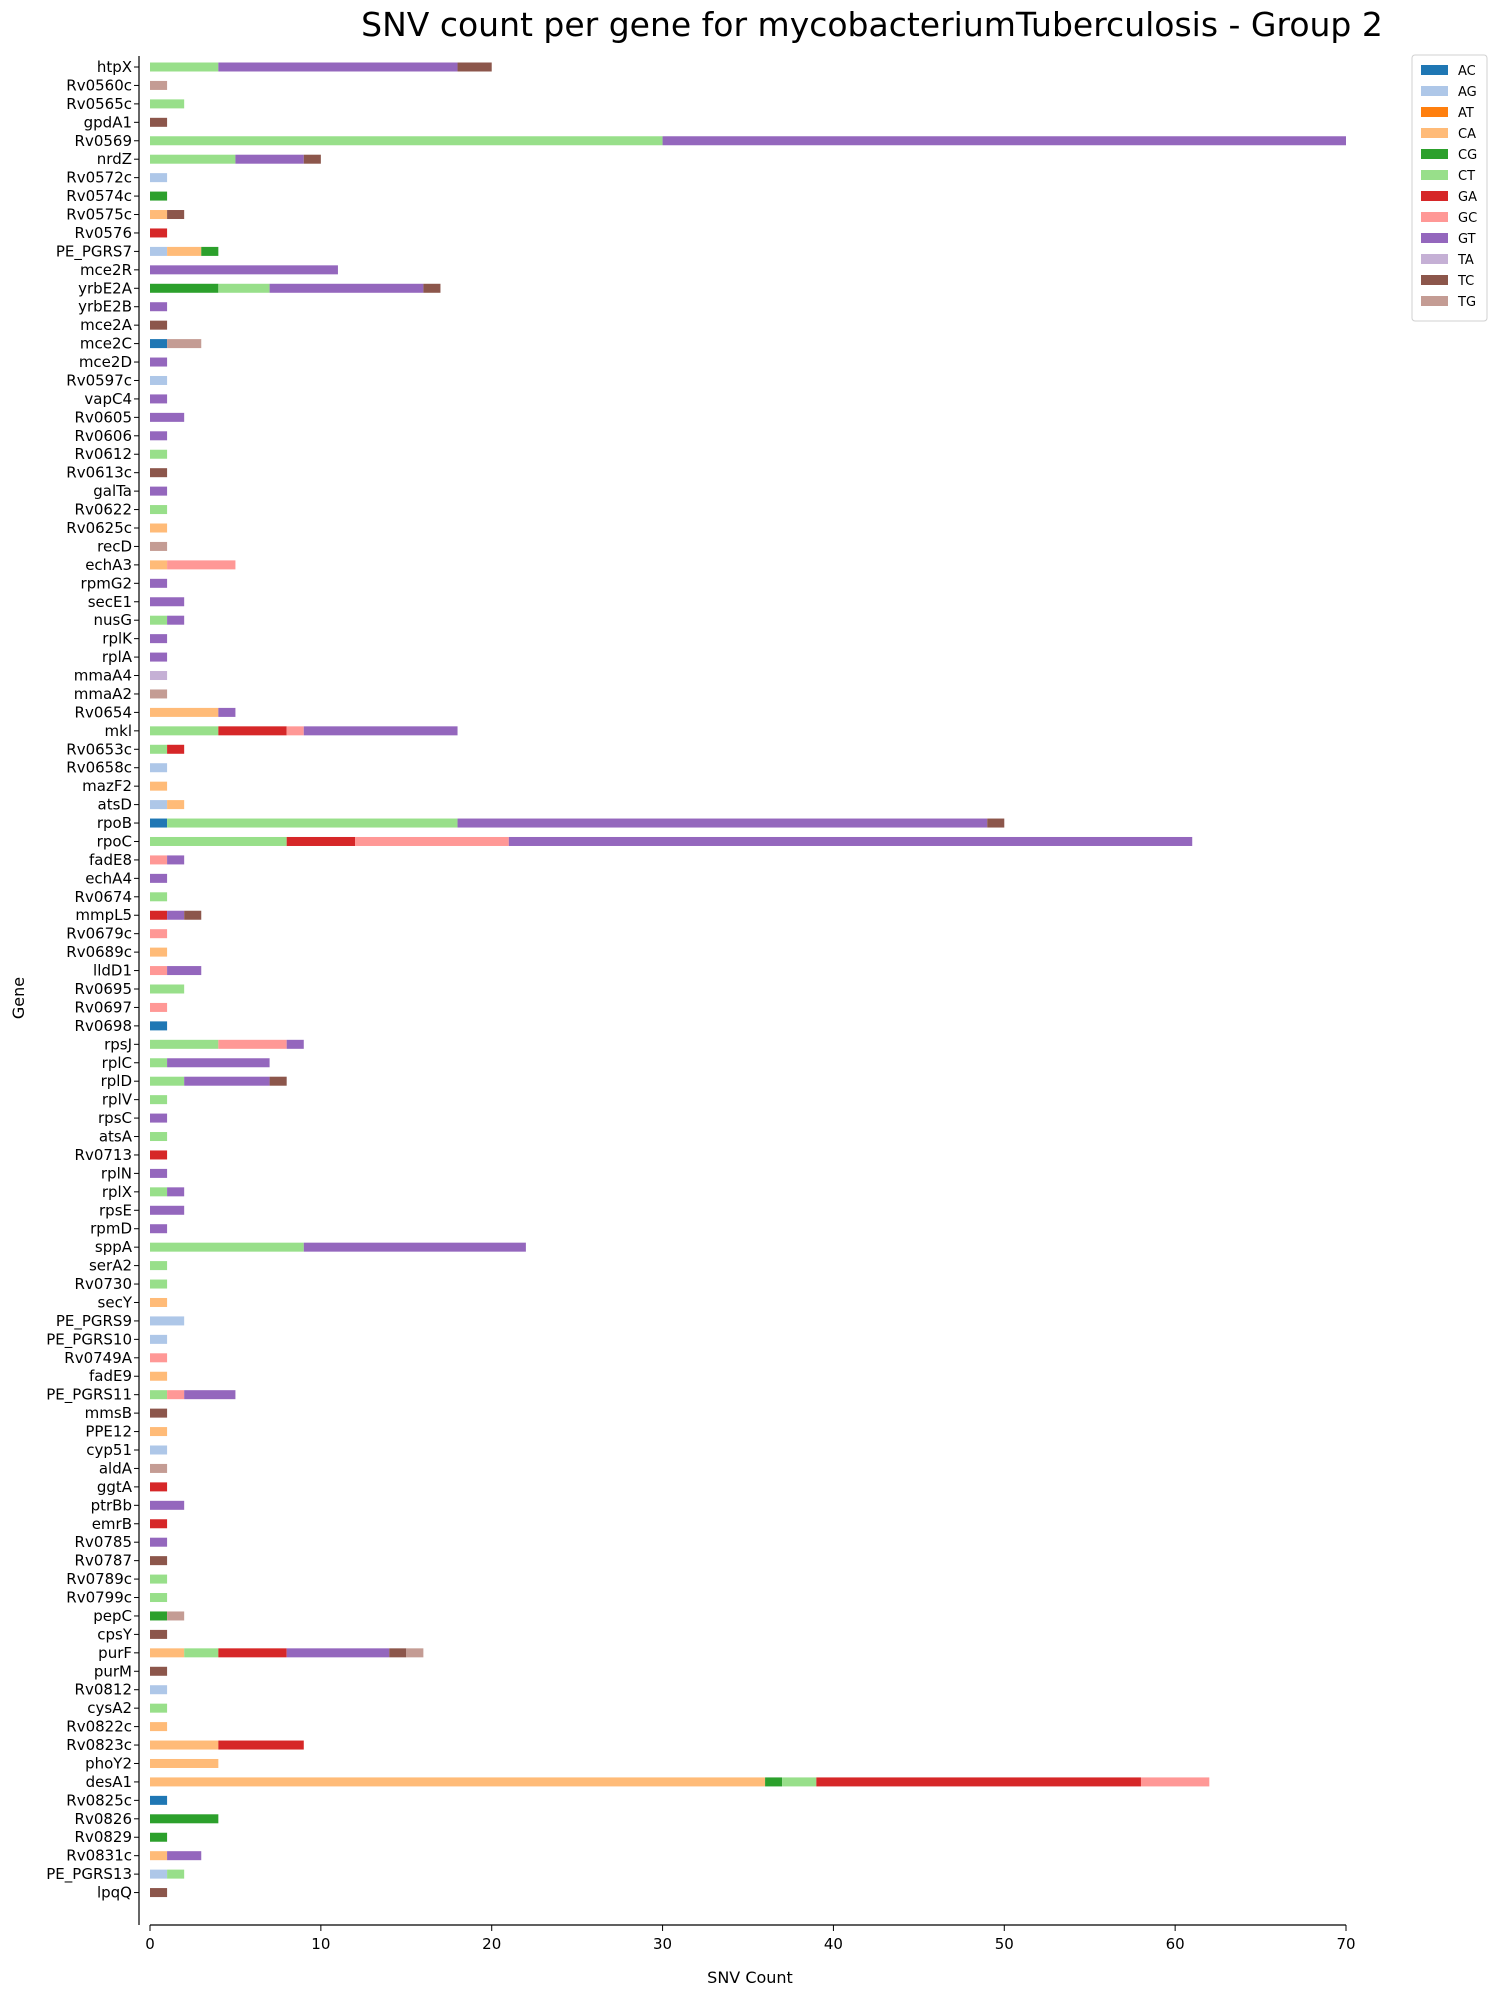 The height and width of the screenshot is (1996, 1493). What do you see at coordinates (108, 399) in the screenshot?
I see `y-tick-label: vapC4` at bounding box center [108, 399].